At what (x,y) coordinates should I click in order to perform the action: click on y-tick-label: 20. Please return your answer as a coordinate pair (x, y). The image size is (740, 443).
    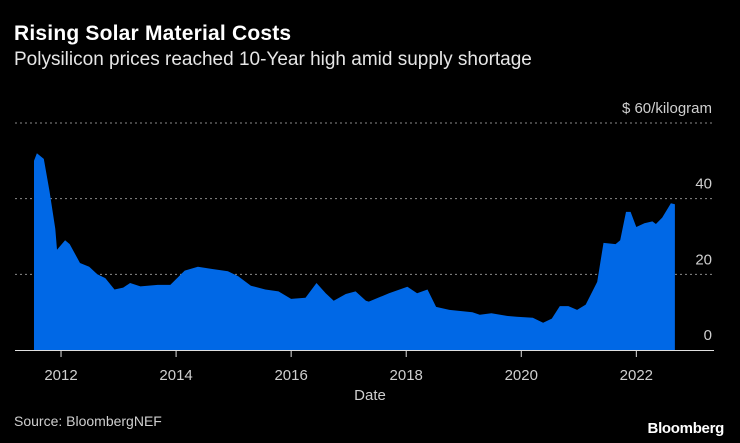
    Looking at the image, I should click on (703, 259).